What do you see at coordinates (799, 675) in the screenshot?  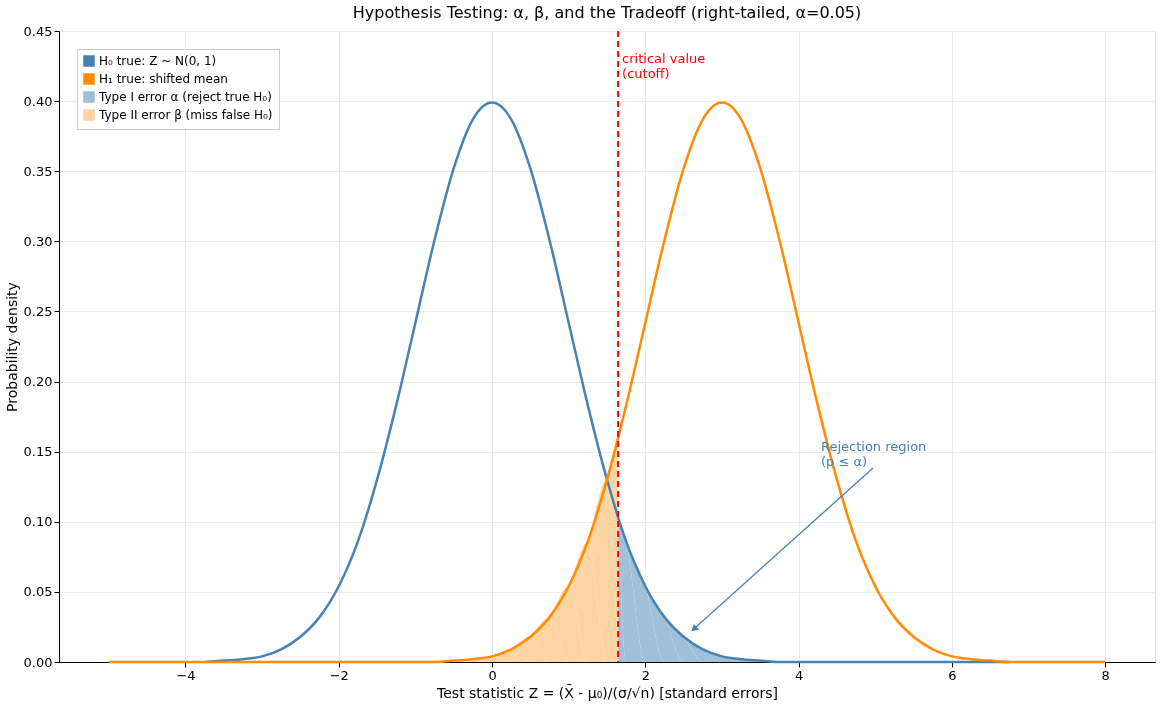 I see `x-tick-label: 4` at bounding box center [799, 675].